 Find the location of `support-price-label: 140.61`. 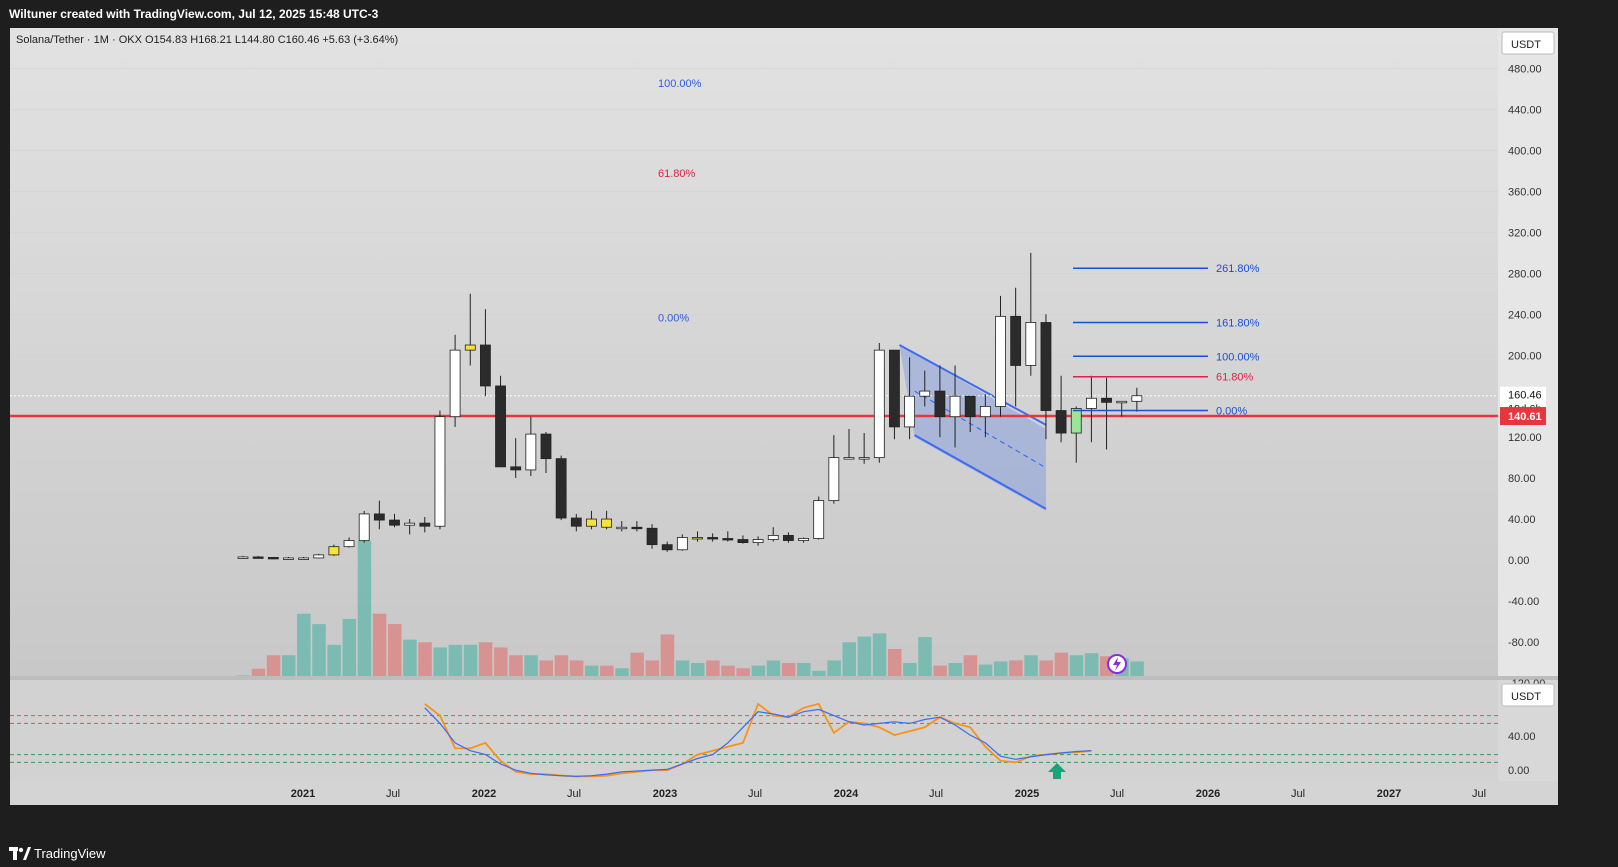

support-price-label: 140.61 is located at coordinates (1525, 417).